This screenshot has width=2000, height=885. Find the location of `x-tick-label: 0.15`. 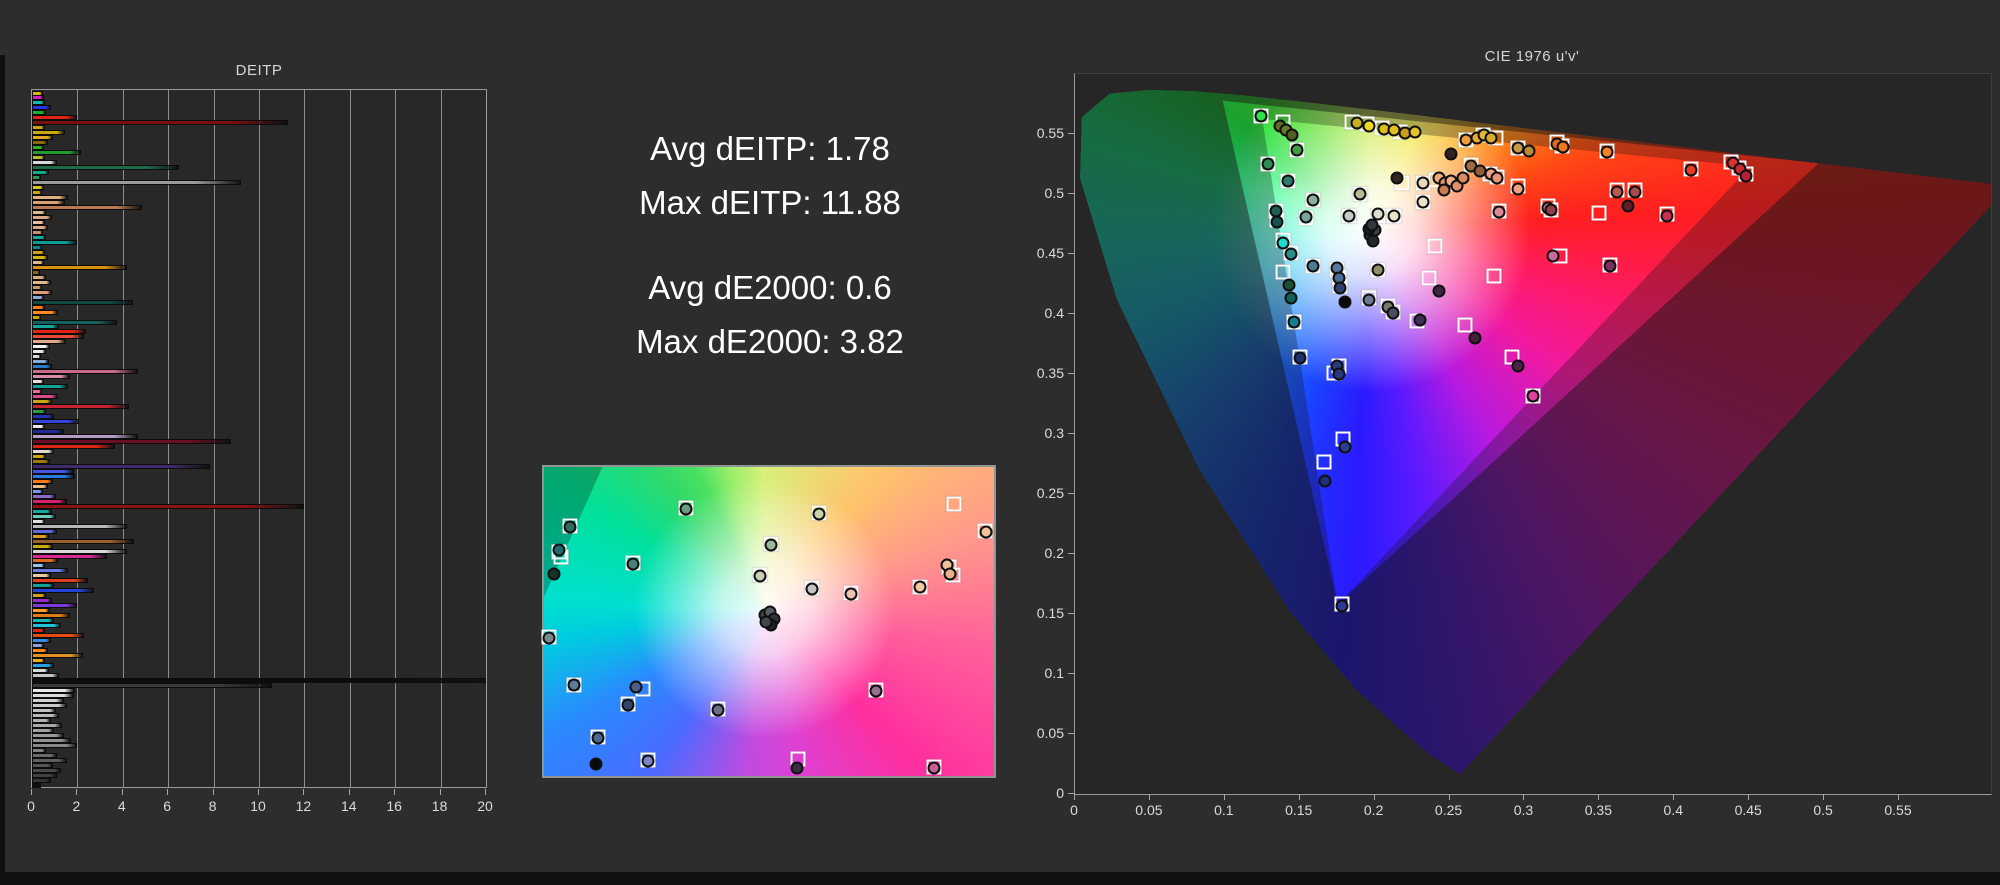

x-tick-label: 0.15 is located at coordinates (1299, 810).